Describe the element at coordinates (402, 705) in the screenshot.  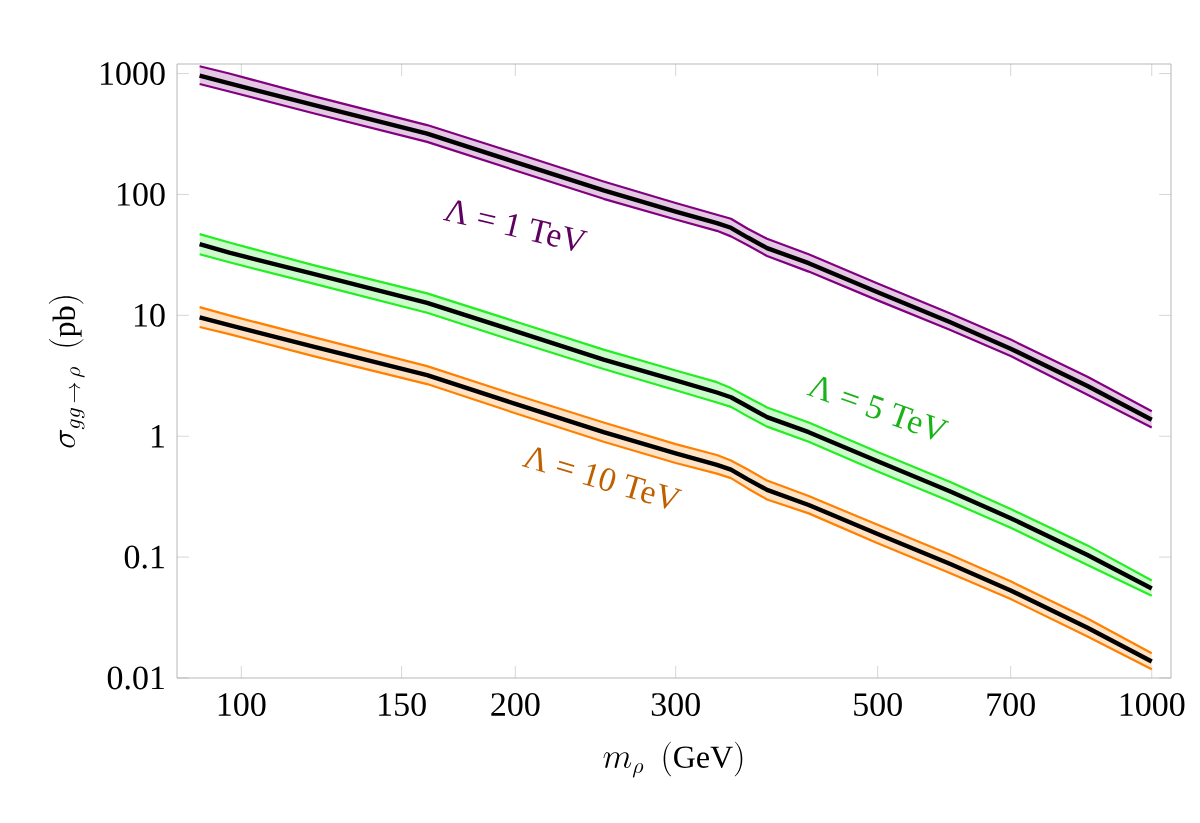
I see `x-tick-label: 150` at that location.